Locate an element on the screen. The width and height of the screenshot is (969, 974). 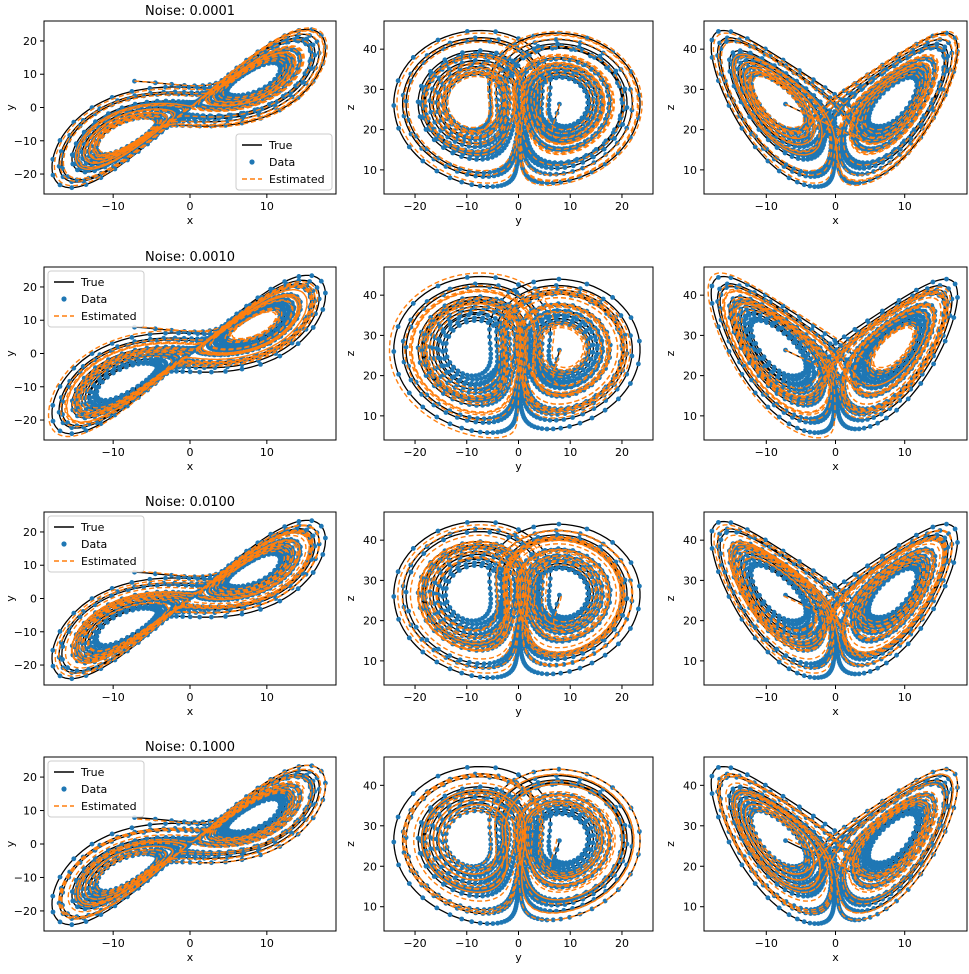
legend-box is located at coordinates (284, 162).